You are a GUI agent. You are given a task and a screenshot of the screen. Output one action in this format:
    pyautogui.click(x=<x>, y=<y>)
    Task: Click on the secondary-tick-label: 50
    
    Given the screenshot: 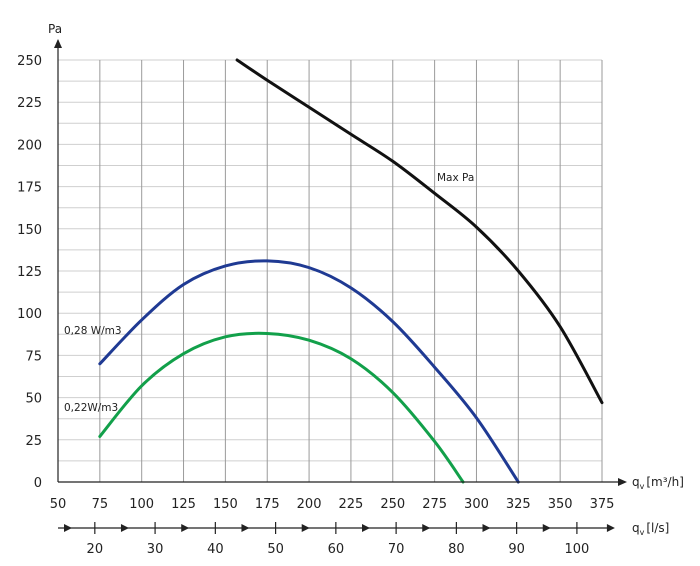 What is the action you would take?
    pyautogui.click(x=275, y=549)
    